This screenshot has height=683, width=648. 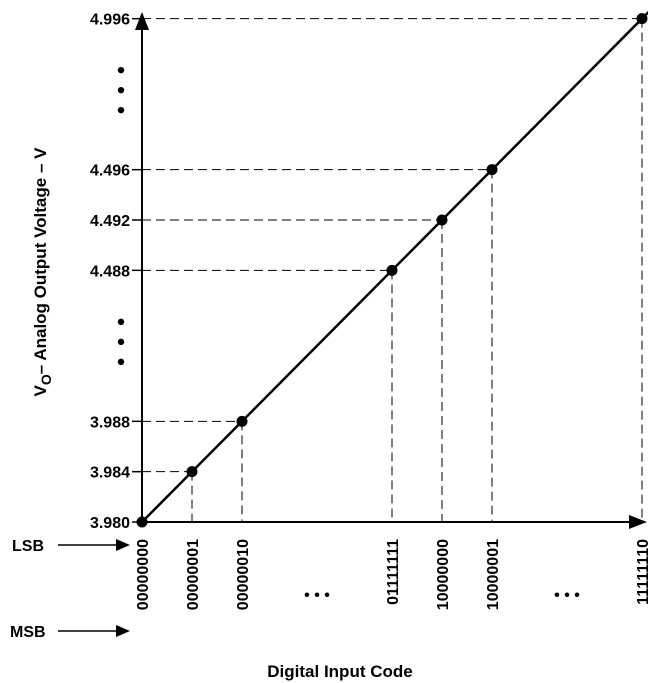 I want to click on y-tick-label: 3.988, so click(x=110, y=422).